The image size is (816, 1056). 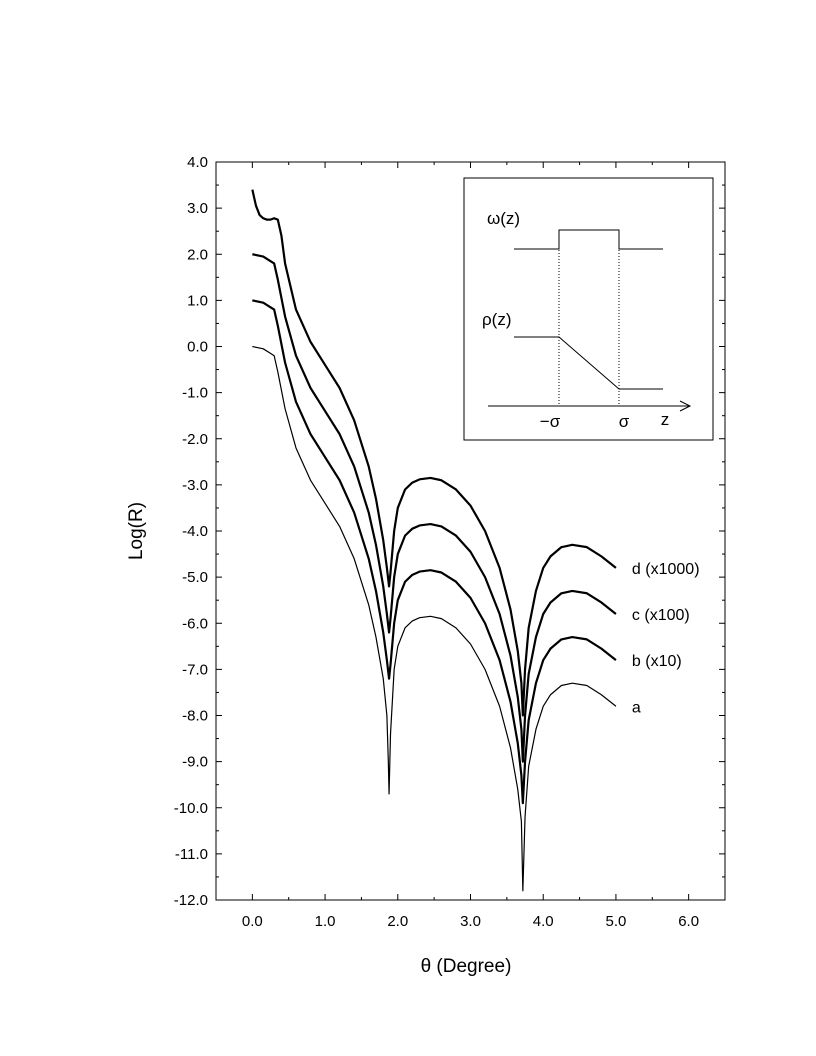 What do you see at coordinates (197, 208) in the screenshot?
I see `y-tick-label: 3.0` at bounding box center [197, 208].